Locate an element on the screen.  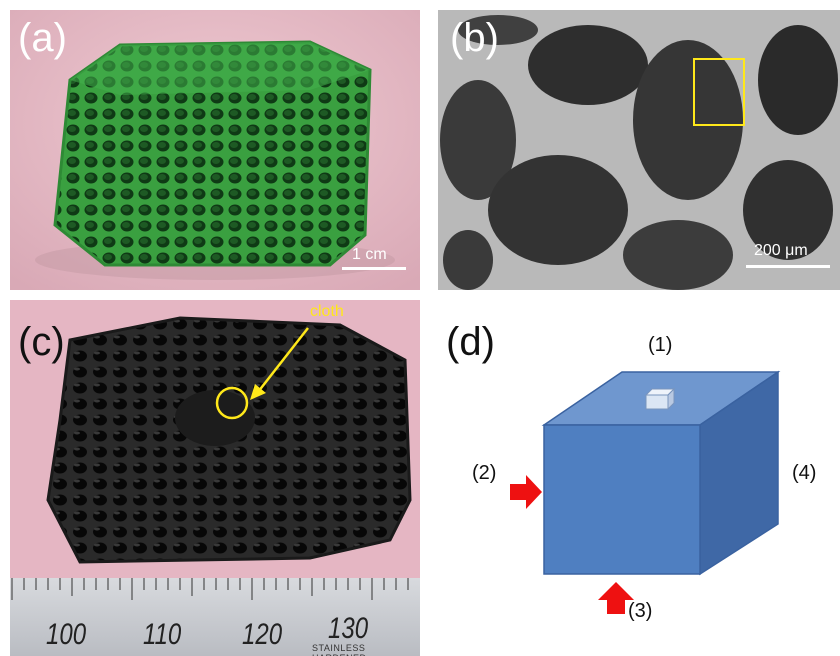
sample-cube-side is located at coordinates (671, 399).